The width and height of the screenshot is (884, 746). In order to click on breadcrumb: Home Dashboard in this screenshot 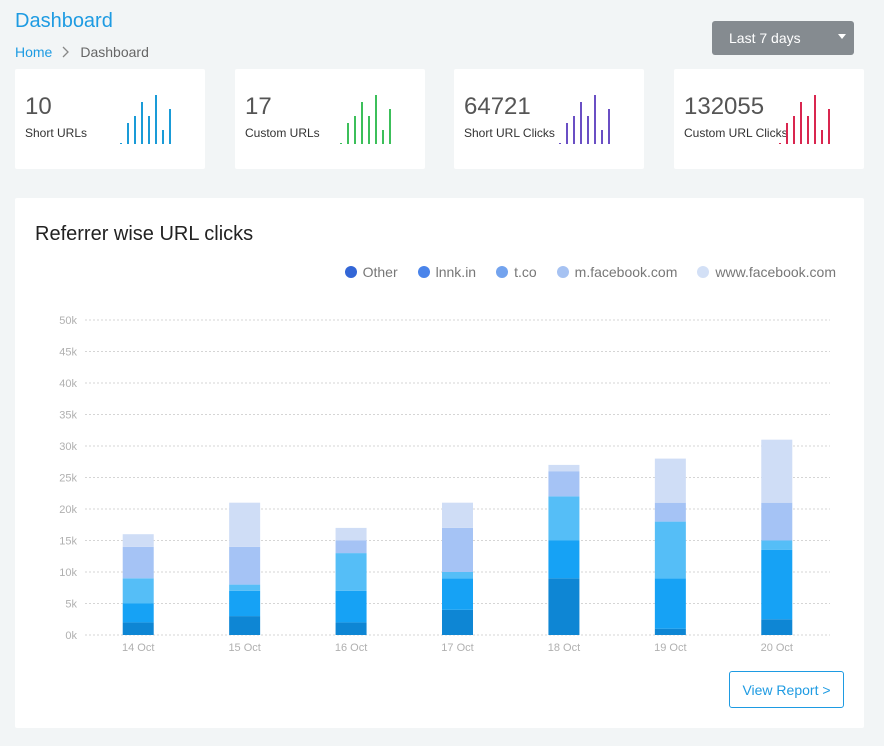, I will do `click(82, 52)`.